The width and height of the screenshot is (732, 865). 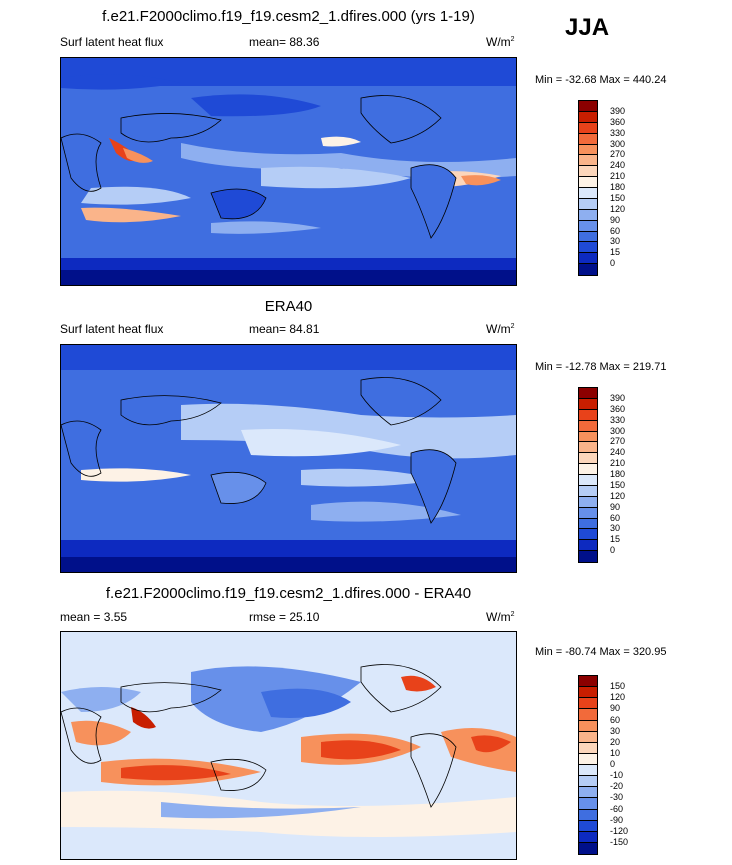 What do you see at coordinates (617, 775) in the screenshot?
I see `colorbar-tick-label: -10` at bounding box center [617, 775].